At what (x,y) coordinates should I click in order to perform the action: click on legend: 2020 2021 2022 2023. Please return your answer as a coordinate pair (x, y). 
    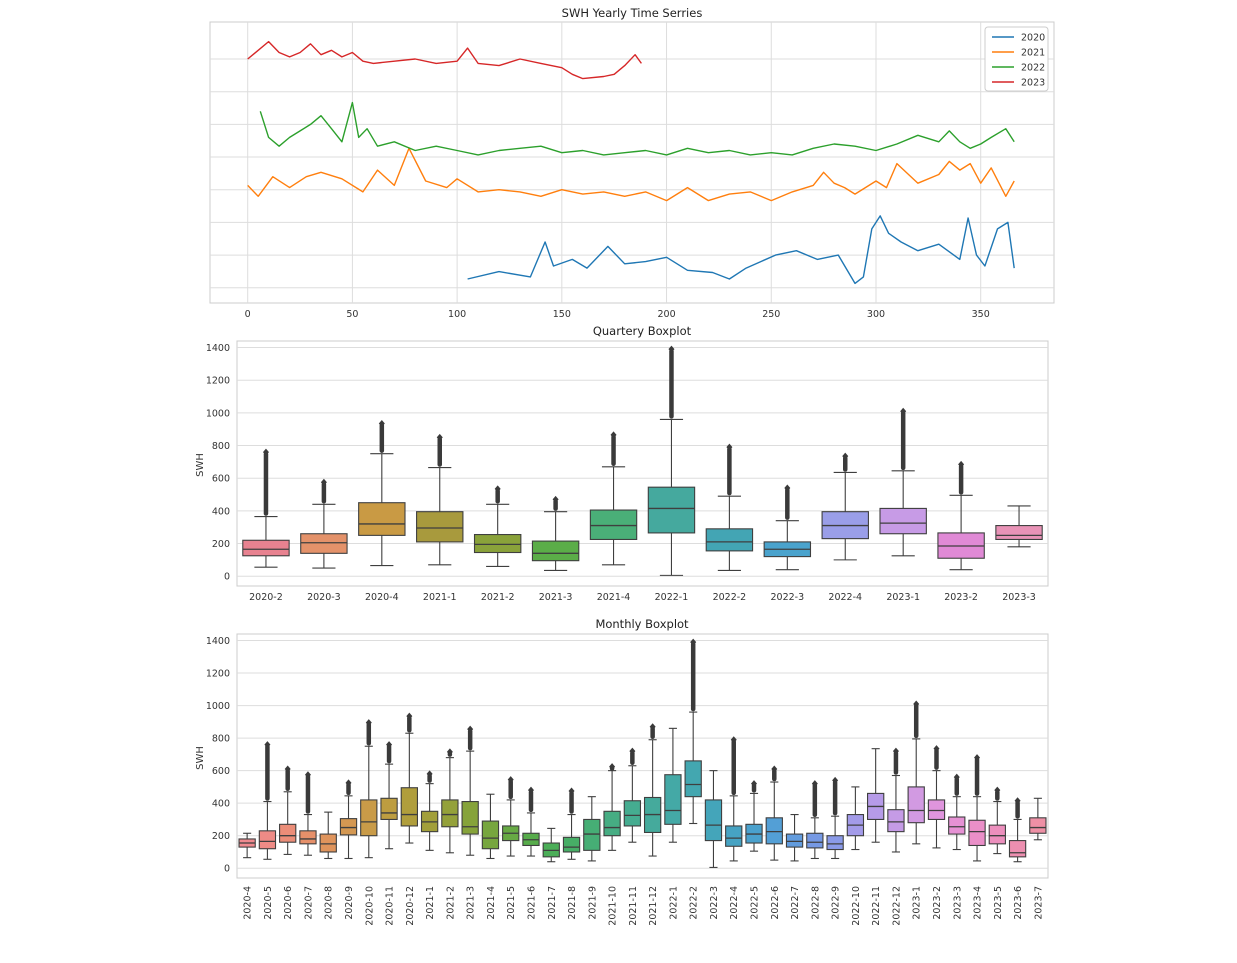
    Looking at the image, I should click on (1016, 59).